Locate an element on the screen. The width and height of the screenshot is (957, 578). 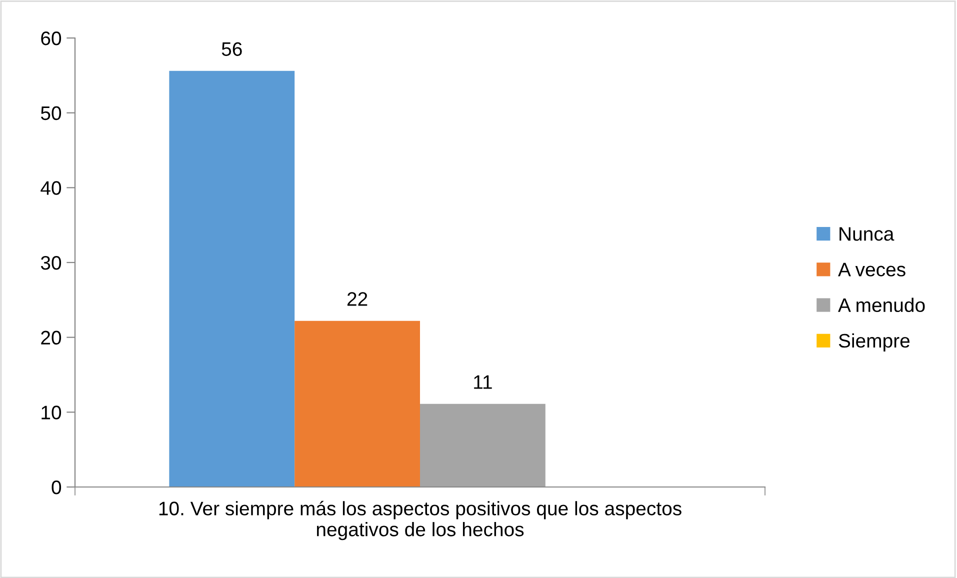
legend-label: A menudo is located at coordinates (881, 305).